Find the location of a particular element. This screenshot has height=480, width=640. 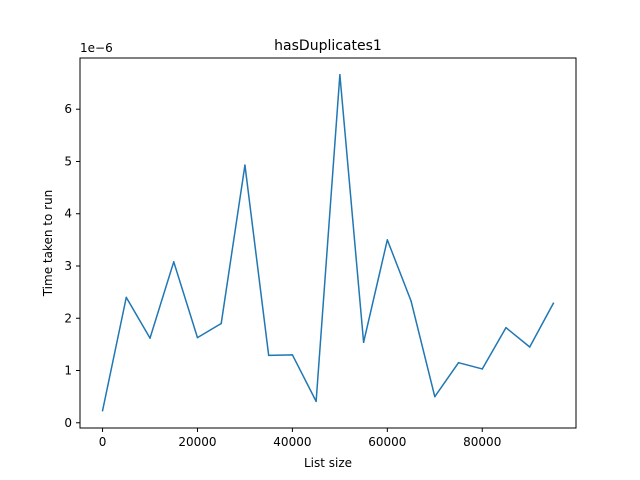

y-tick-label: 1 is located at coordinates (68, 371).